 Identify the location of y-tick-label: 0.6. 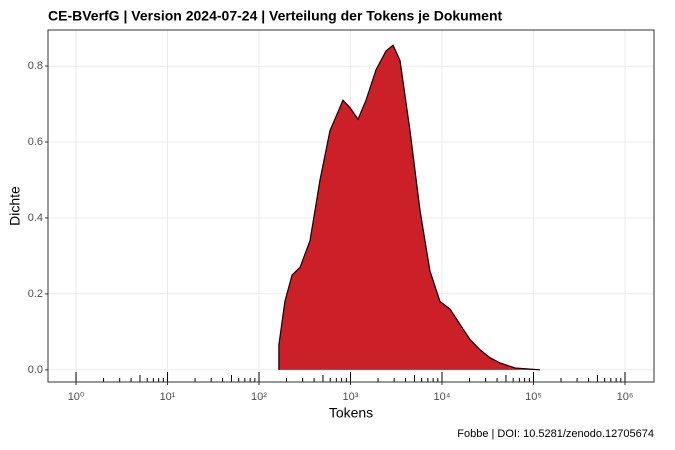
(35, 142).